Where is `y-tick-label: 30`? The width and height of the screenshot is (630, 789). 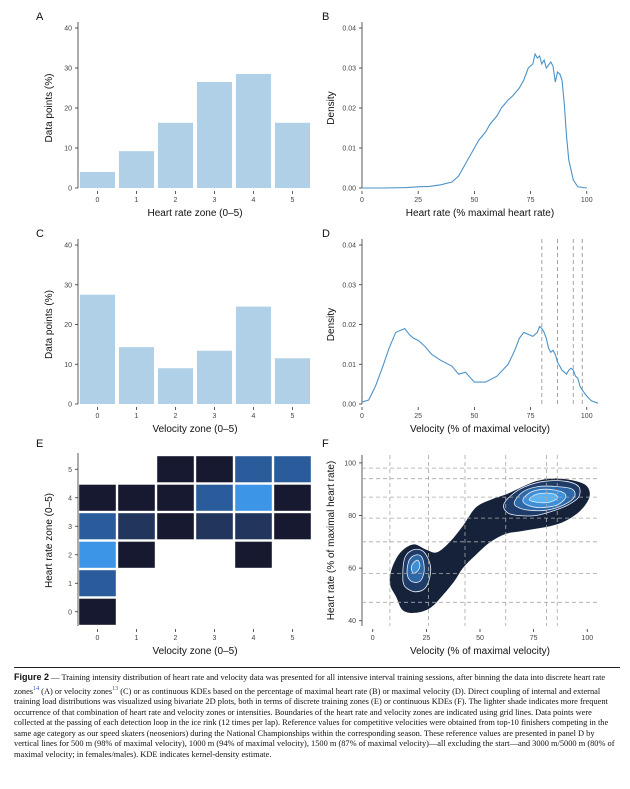 y-tick-label: 30 is located at coordinates (68, 285).